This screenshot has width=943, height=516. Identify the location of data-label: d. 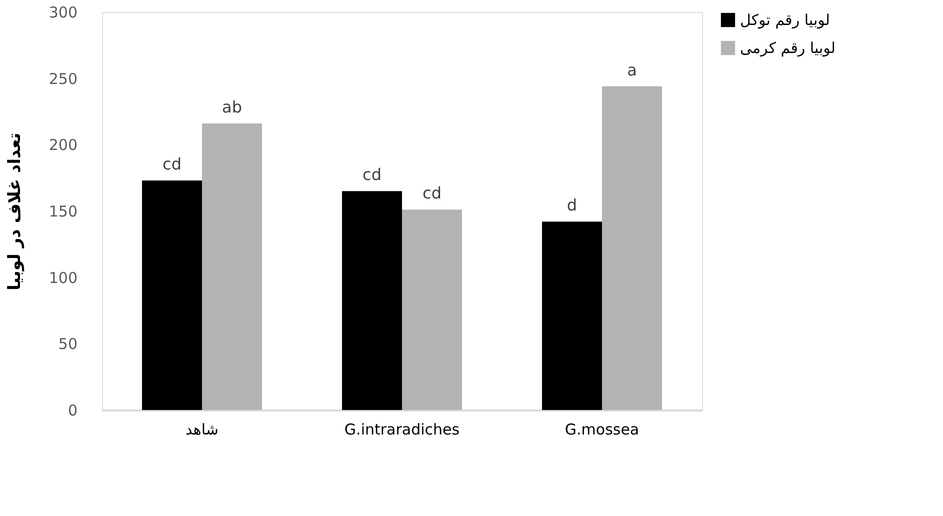
(572, 205).